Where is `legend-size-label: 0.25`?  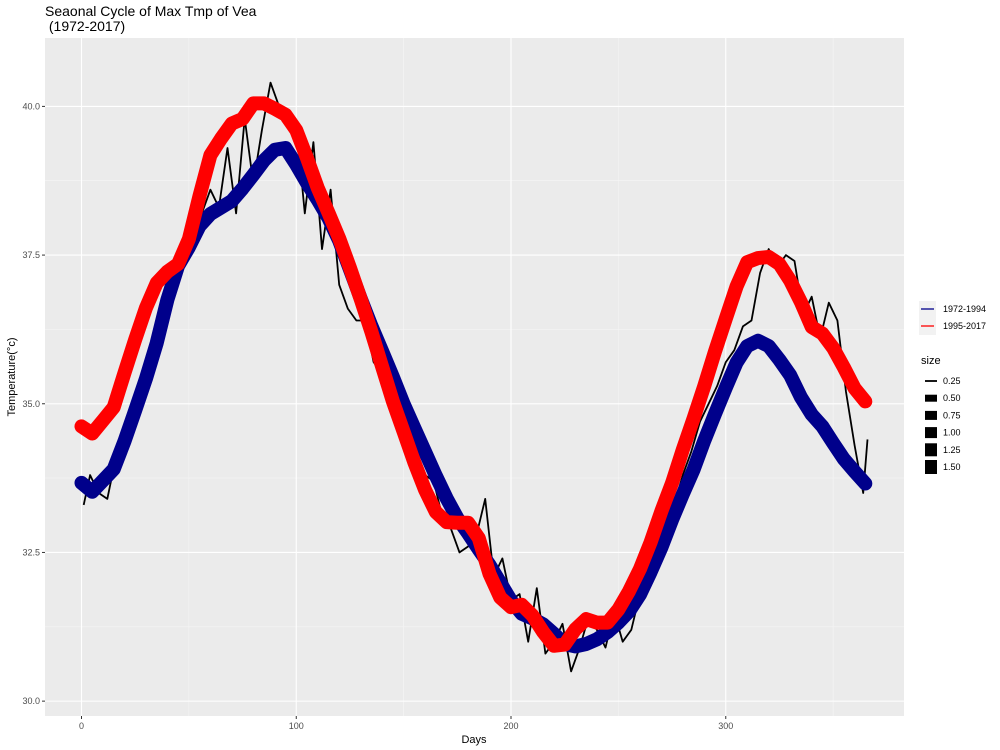 legend-size-label: 0.25 is located at coordinates (952, 381).